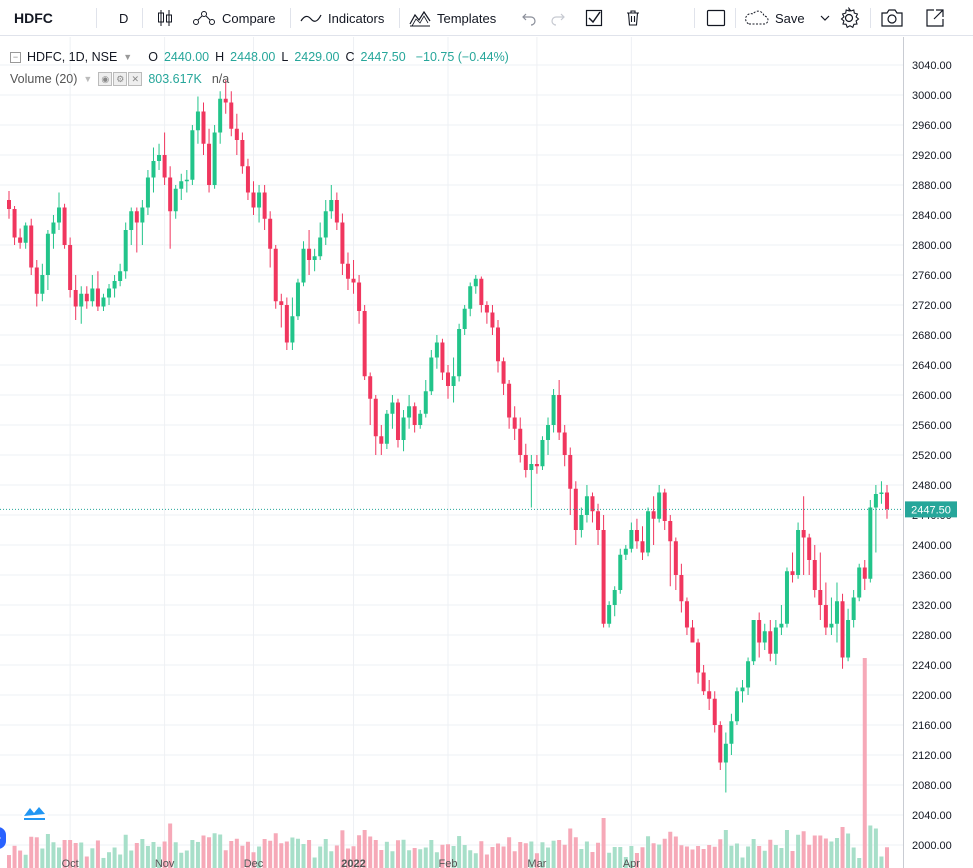 Image resolution: width=973 pixels, height=868 pixels. I want to click on undo-button, so click(529, 18).